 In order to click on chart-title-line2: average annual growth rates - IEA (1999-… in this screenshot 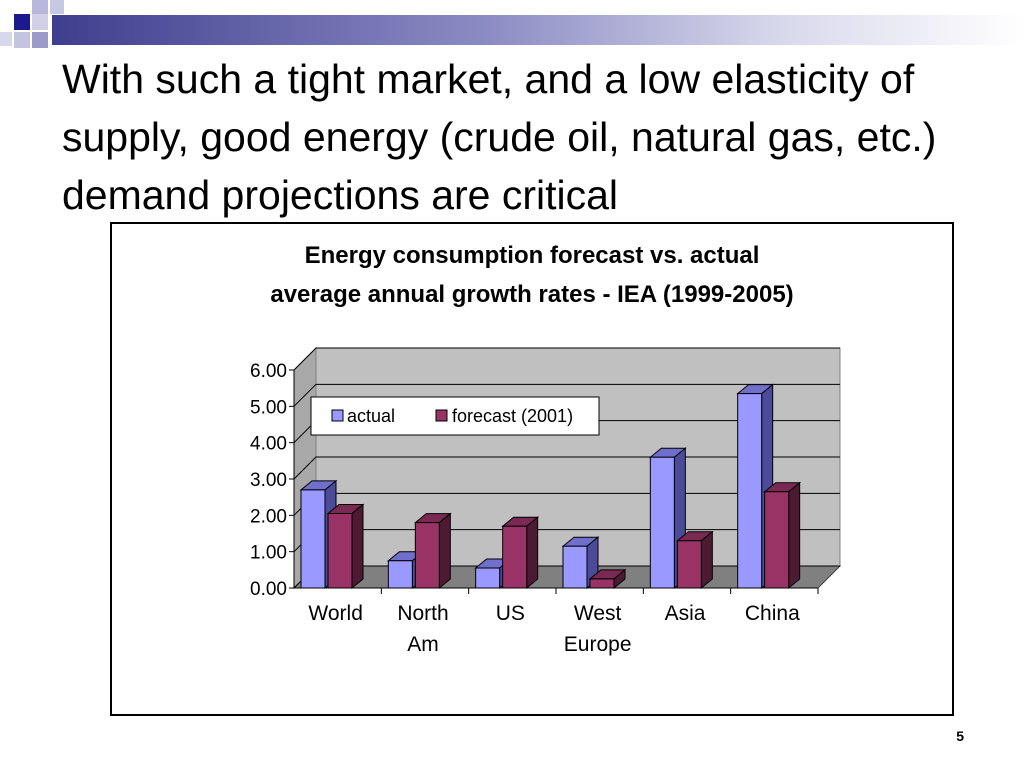, I will do `click(532, 294)`.